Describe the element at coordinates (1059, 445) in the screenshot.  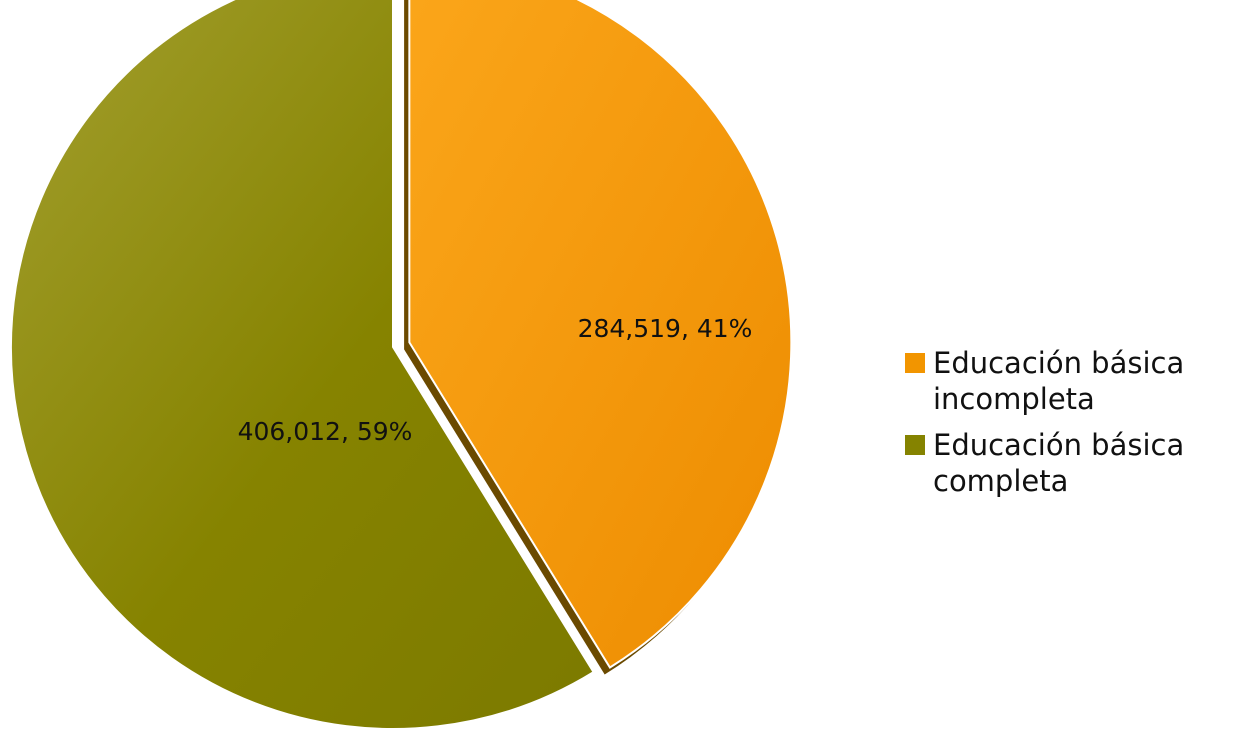
I see `legend-label-completa-line-1: Educación básica` at that location.